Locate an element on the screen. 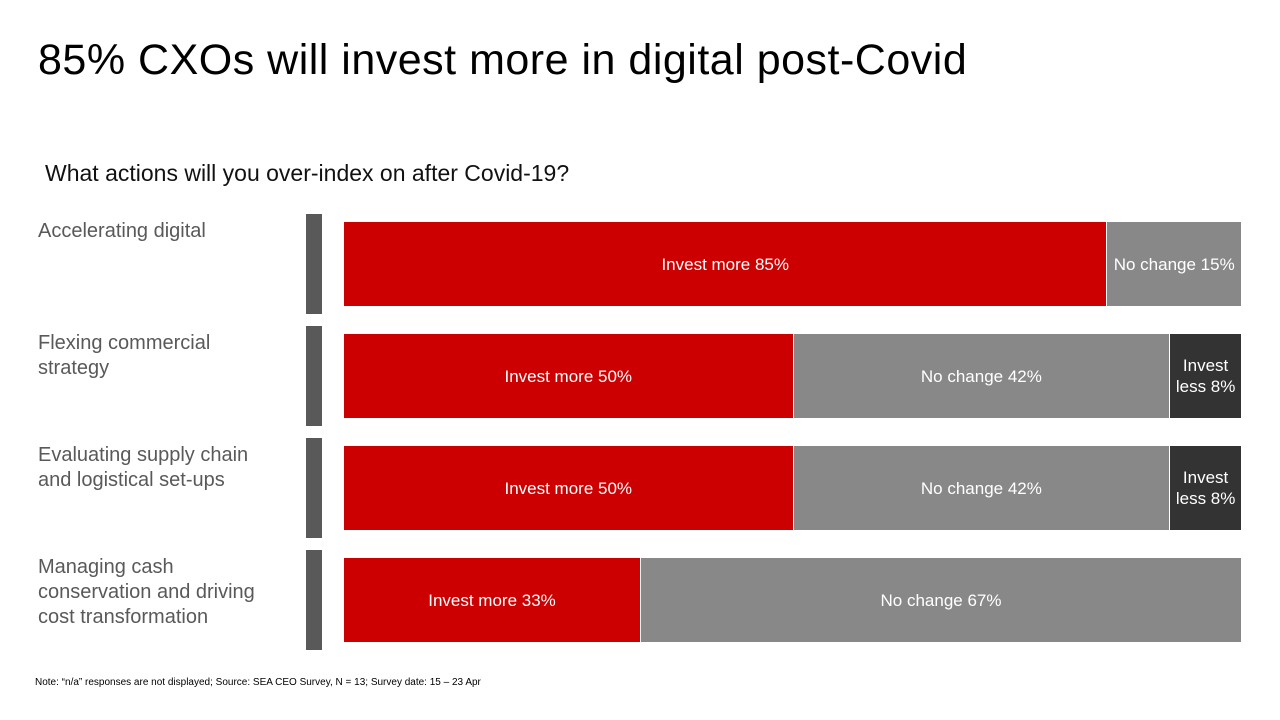 This screenshot has height=720, width=1280. stacked-bar: Invest more 85% No change 15% is located at coordinates (792, 264).